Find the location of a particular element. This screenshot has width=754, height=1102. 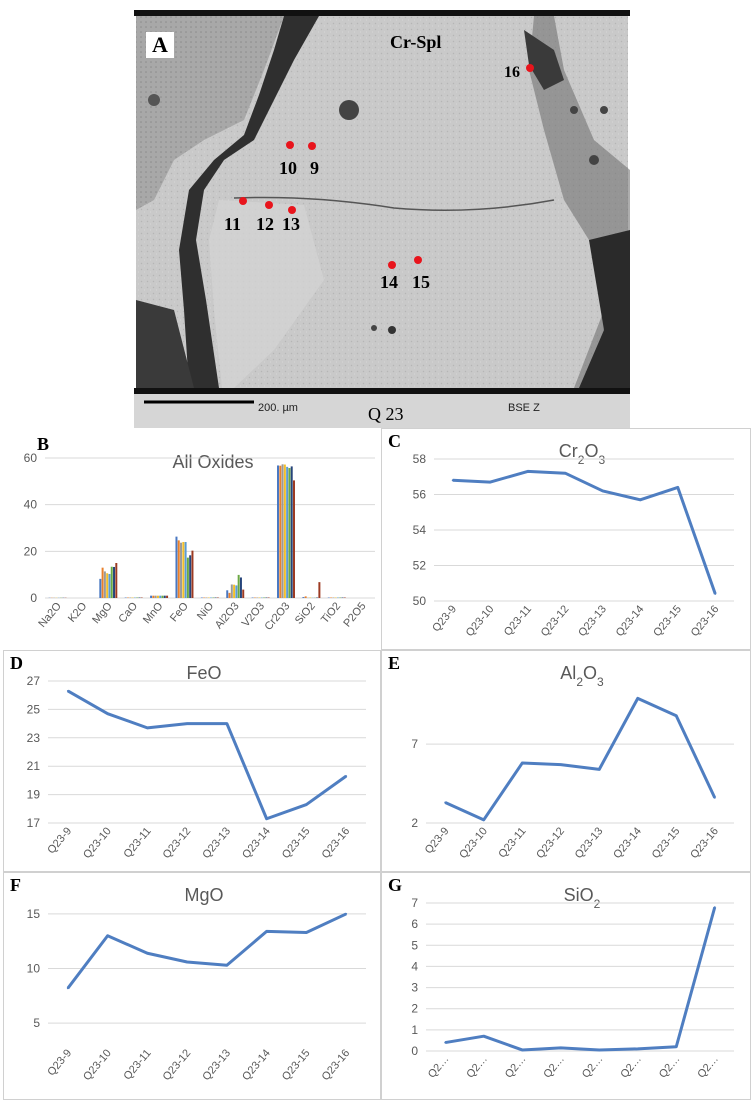

panel-label-b: B is located at coordinates (43, 444).